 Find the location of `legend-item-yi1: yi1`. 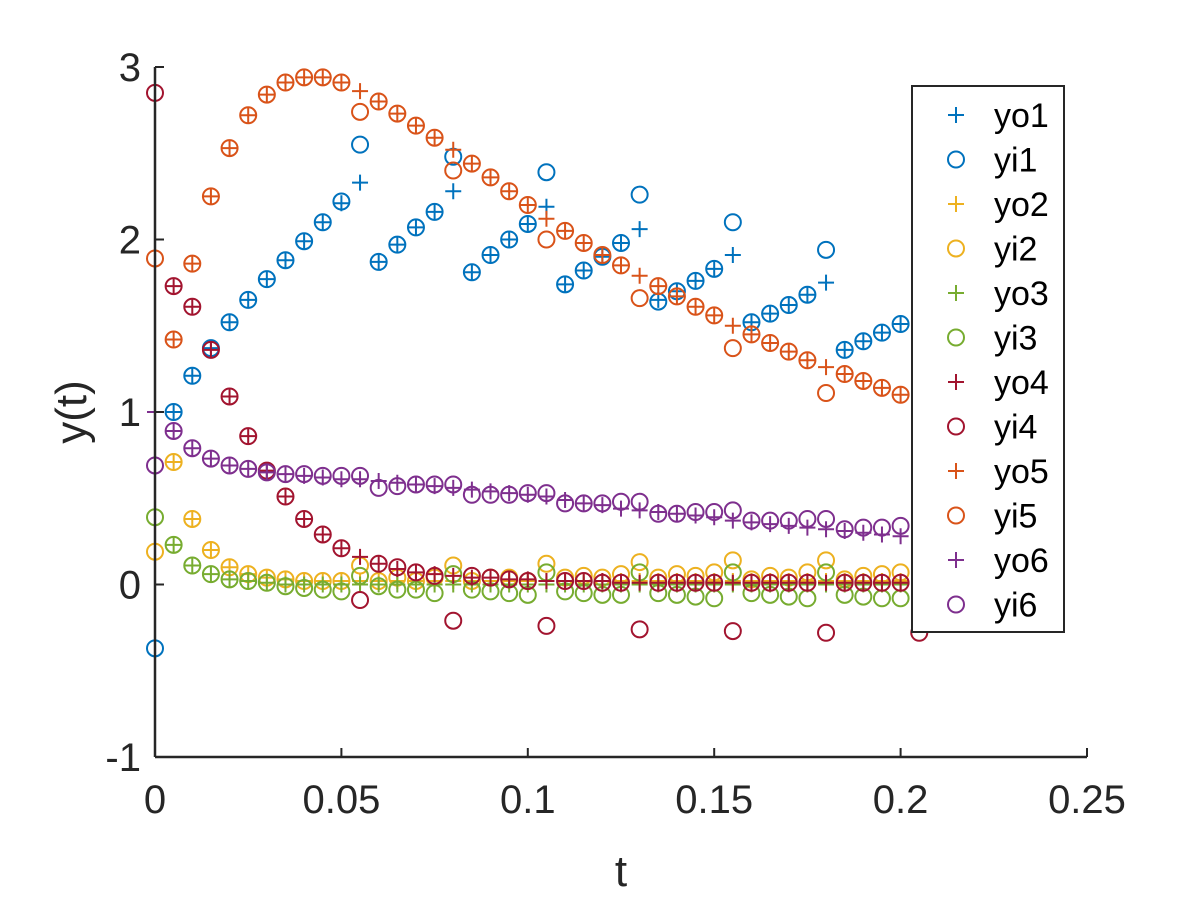

legend-item-yi1: yi1 is located at coordinates (992, 161).